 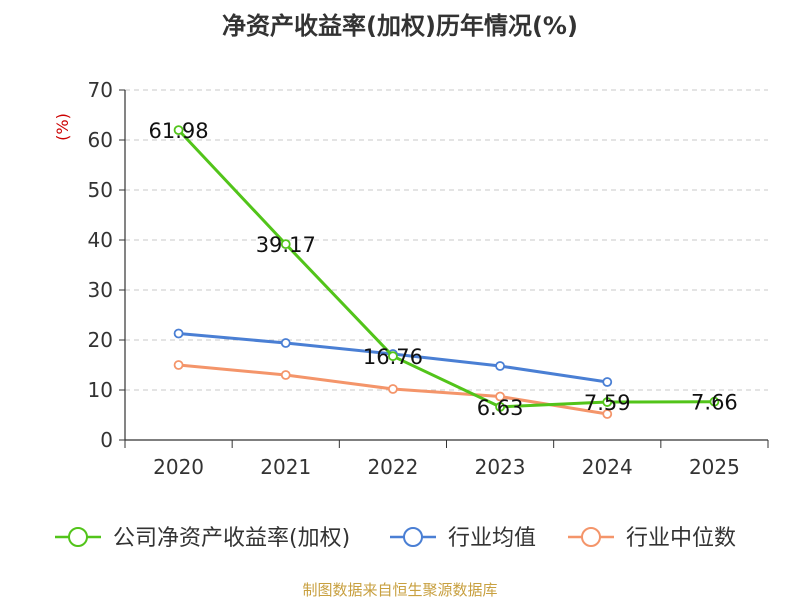 I want to click on data-point-1-2020, so click(x=178, y=333).